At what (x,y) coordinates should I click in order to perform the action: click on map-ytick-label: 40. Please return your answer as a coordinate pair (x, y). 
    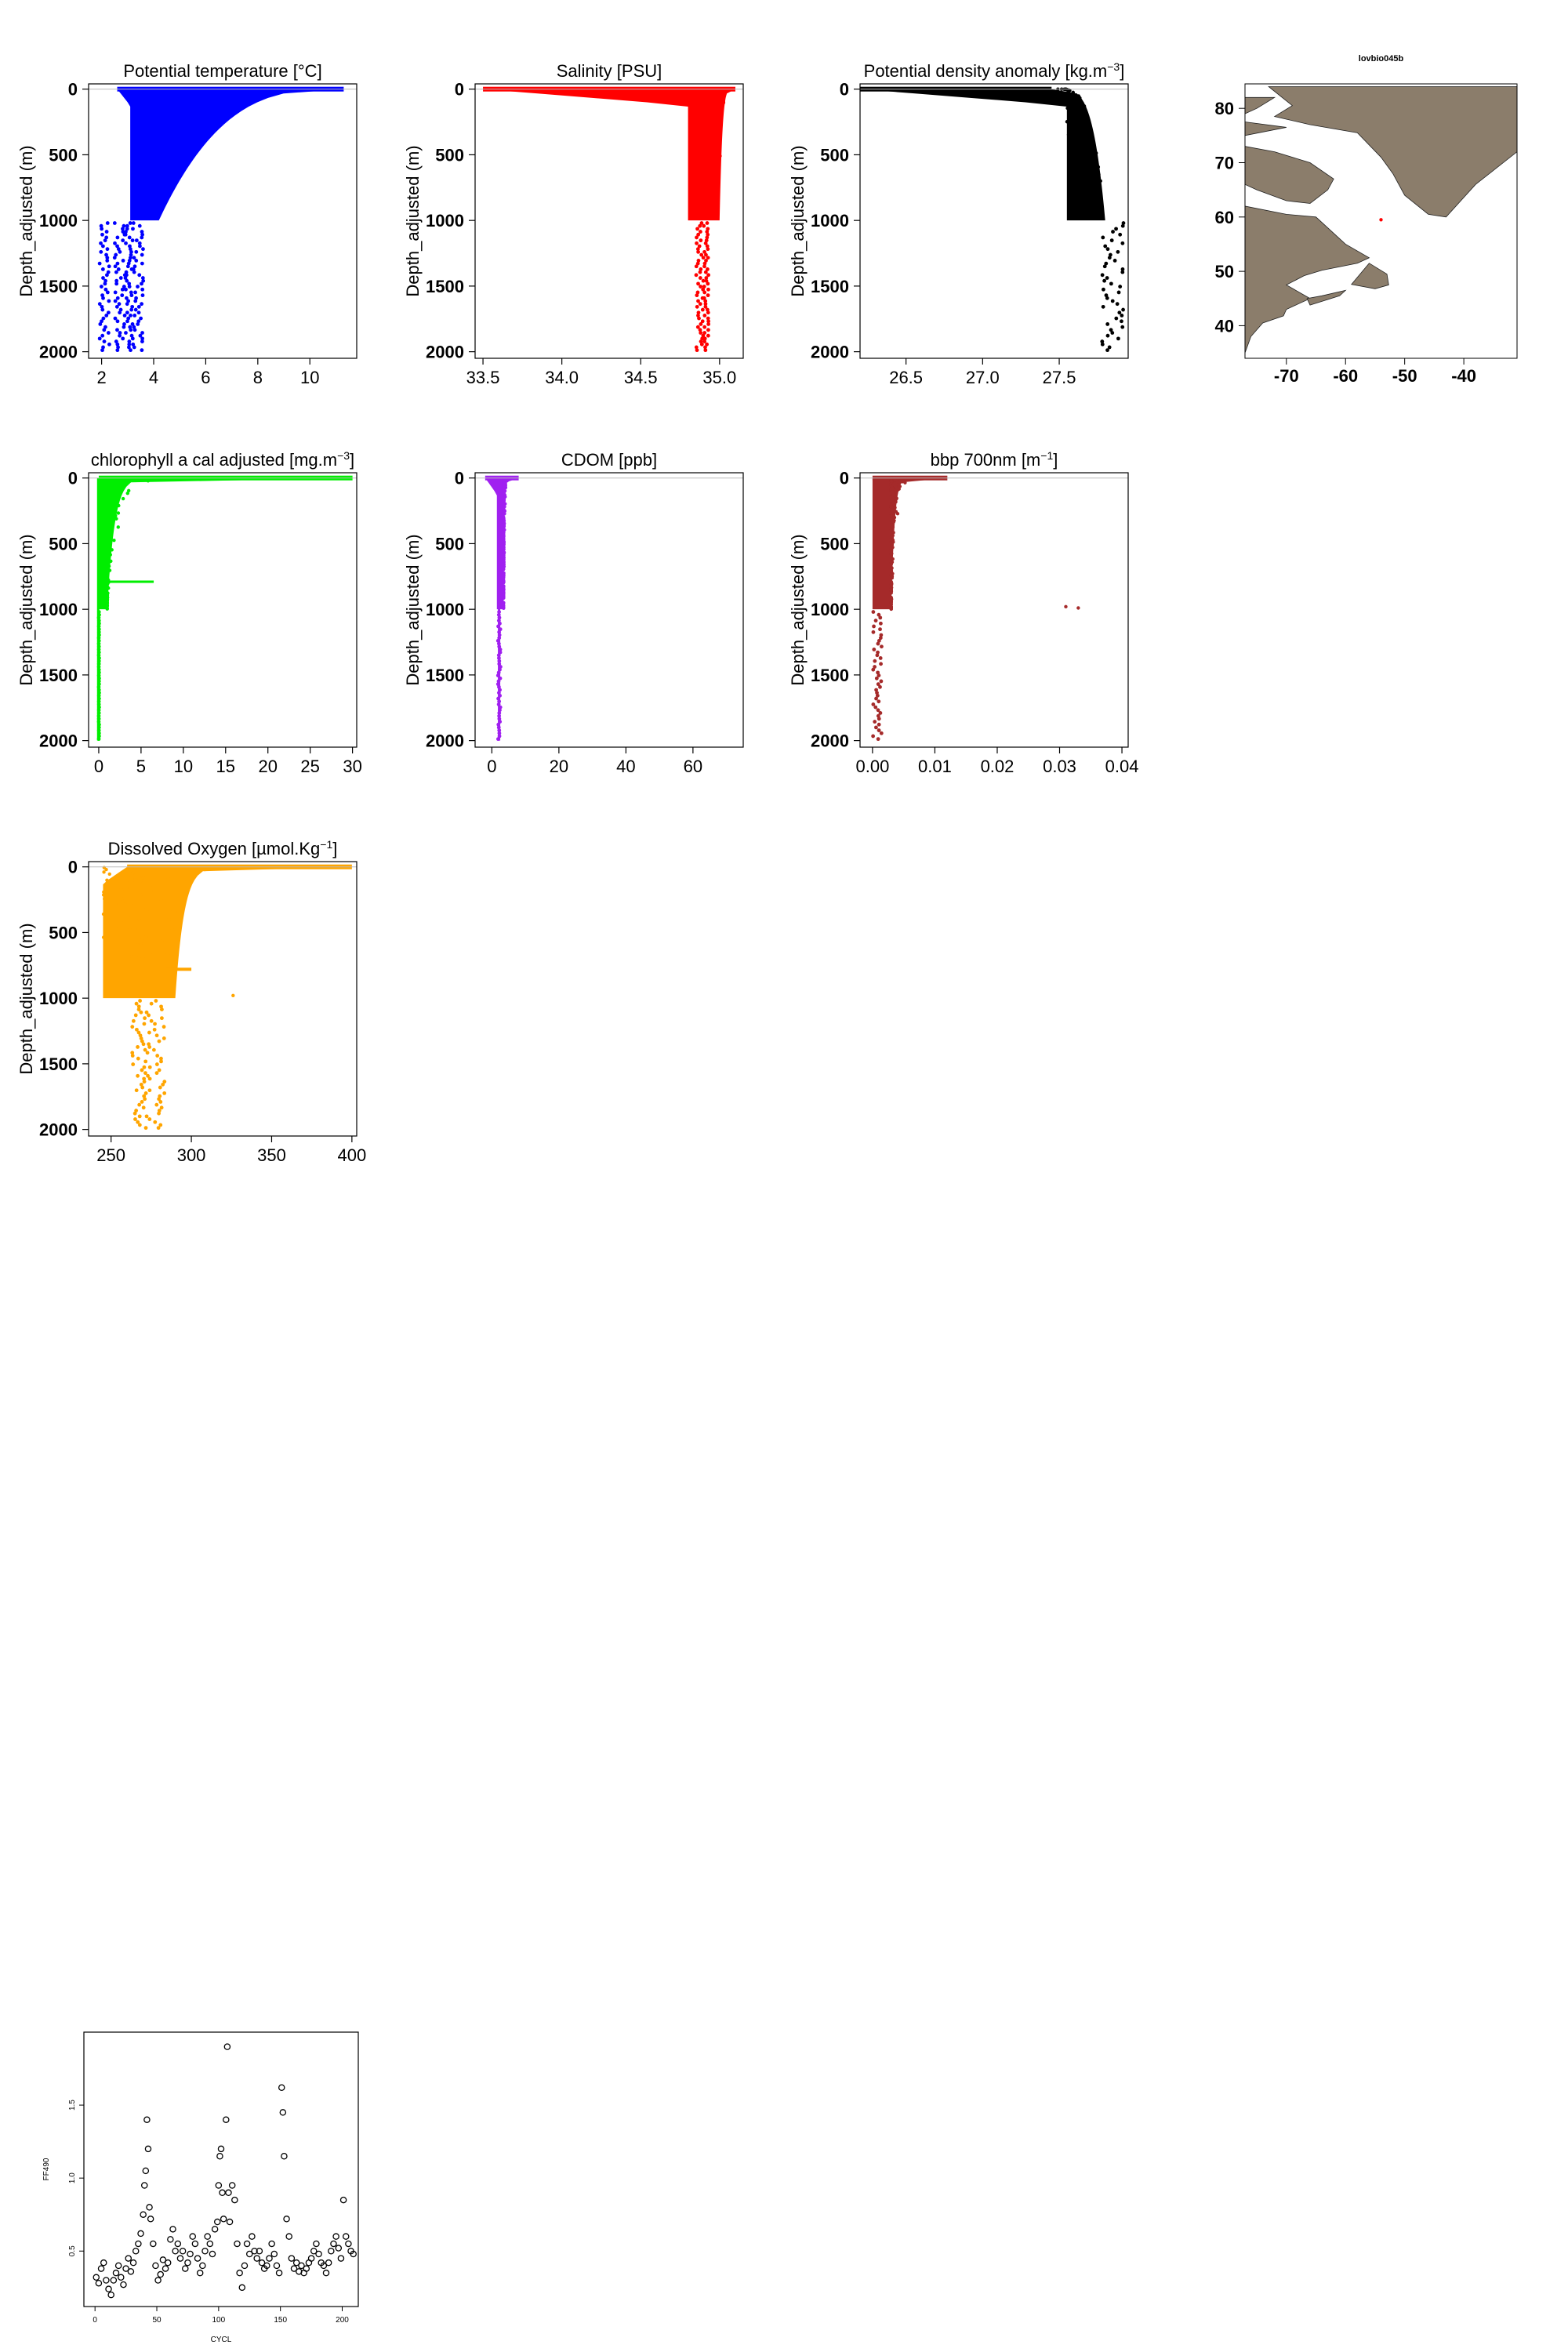
    Looking at the image, I should click on (1224, 326).